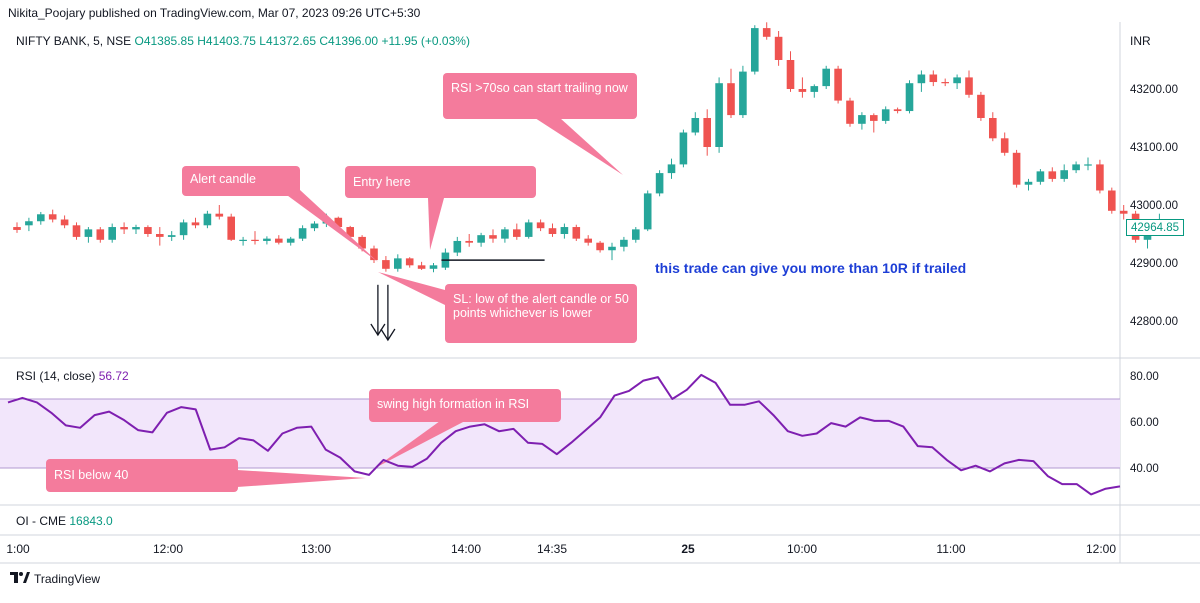  Describe the element at coordinates (41, 521) in the screenshot. I see `oi-legend-label: OI - CME` at that location.